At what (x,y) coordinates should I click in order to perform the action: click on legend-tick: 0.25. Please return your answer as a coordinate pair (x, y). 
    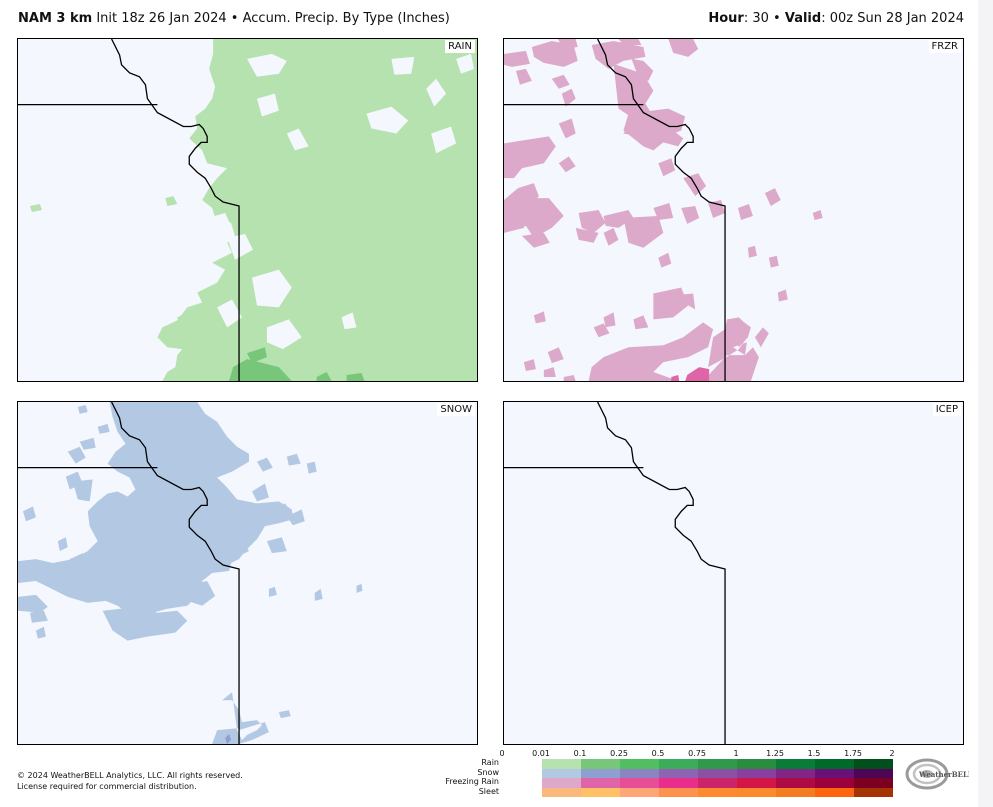
    Looking at the image, I should click on (619, 753).